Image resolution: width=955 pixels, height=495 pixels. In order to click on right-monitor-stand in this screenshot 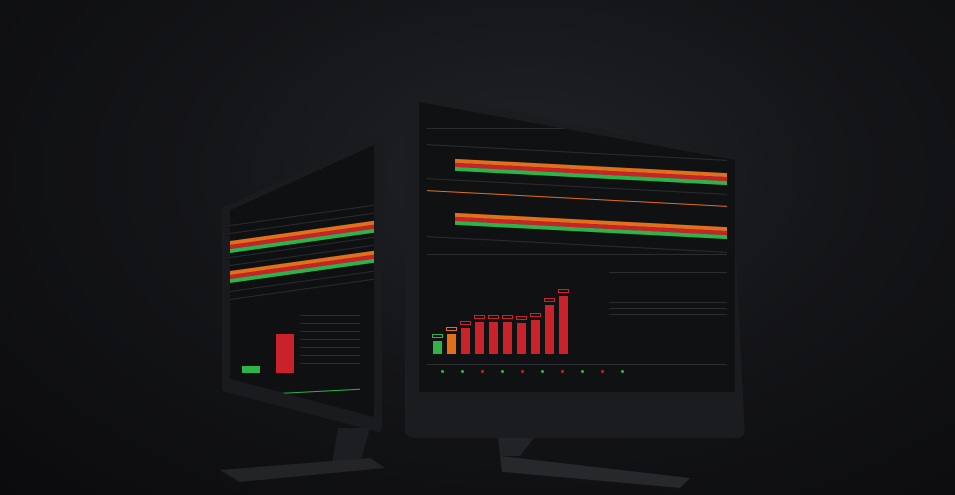, I will do `click(594, 464)`.